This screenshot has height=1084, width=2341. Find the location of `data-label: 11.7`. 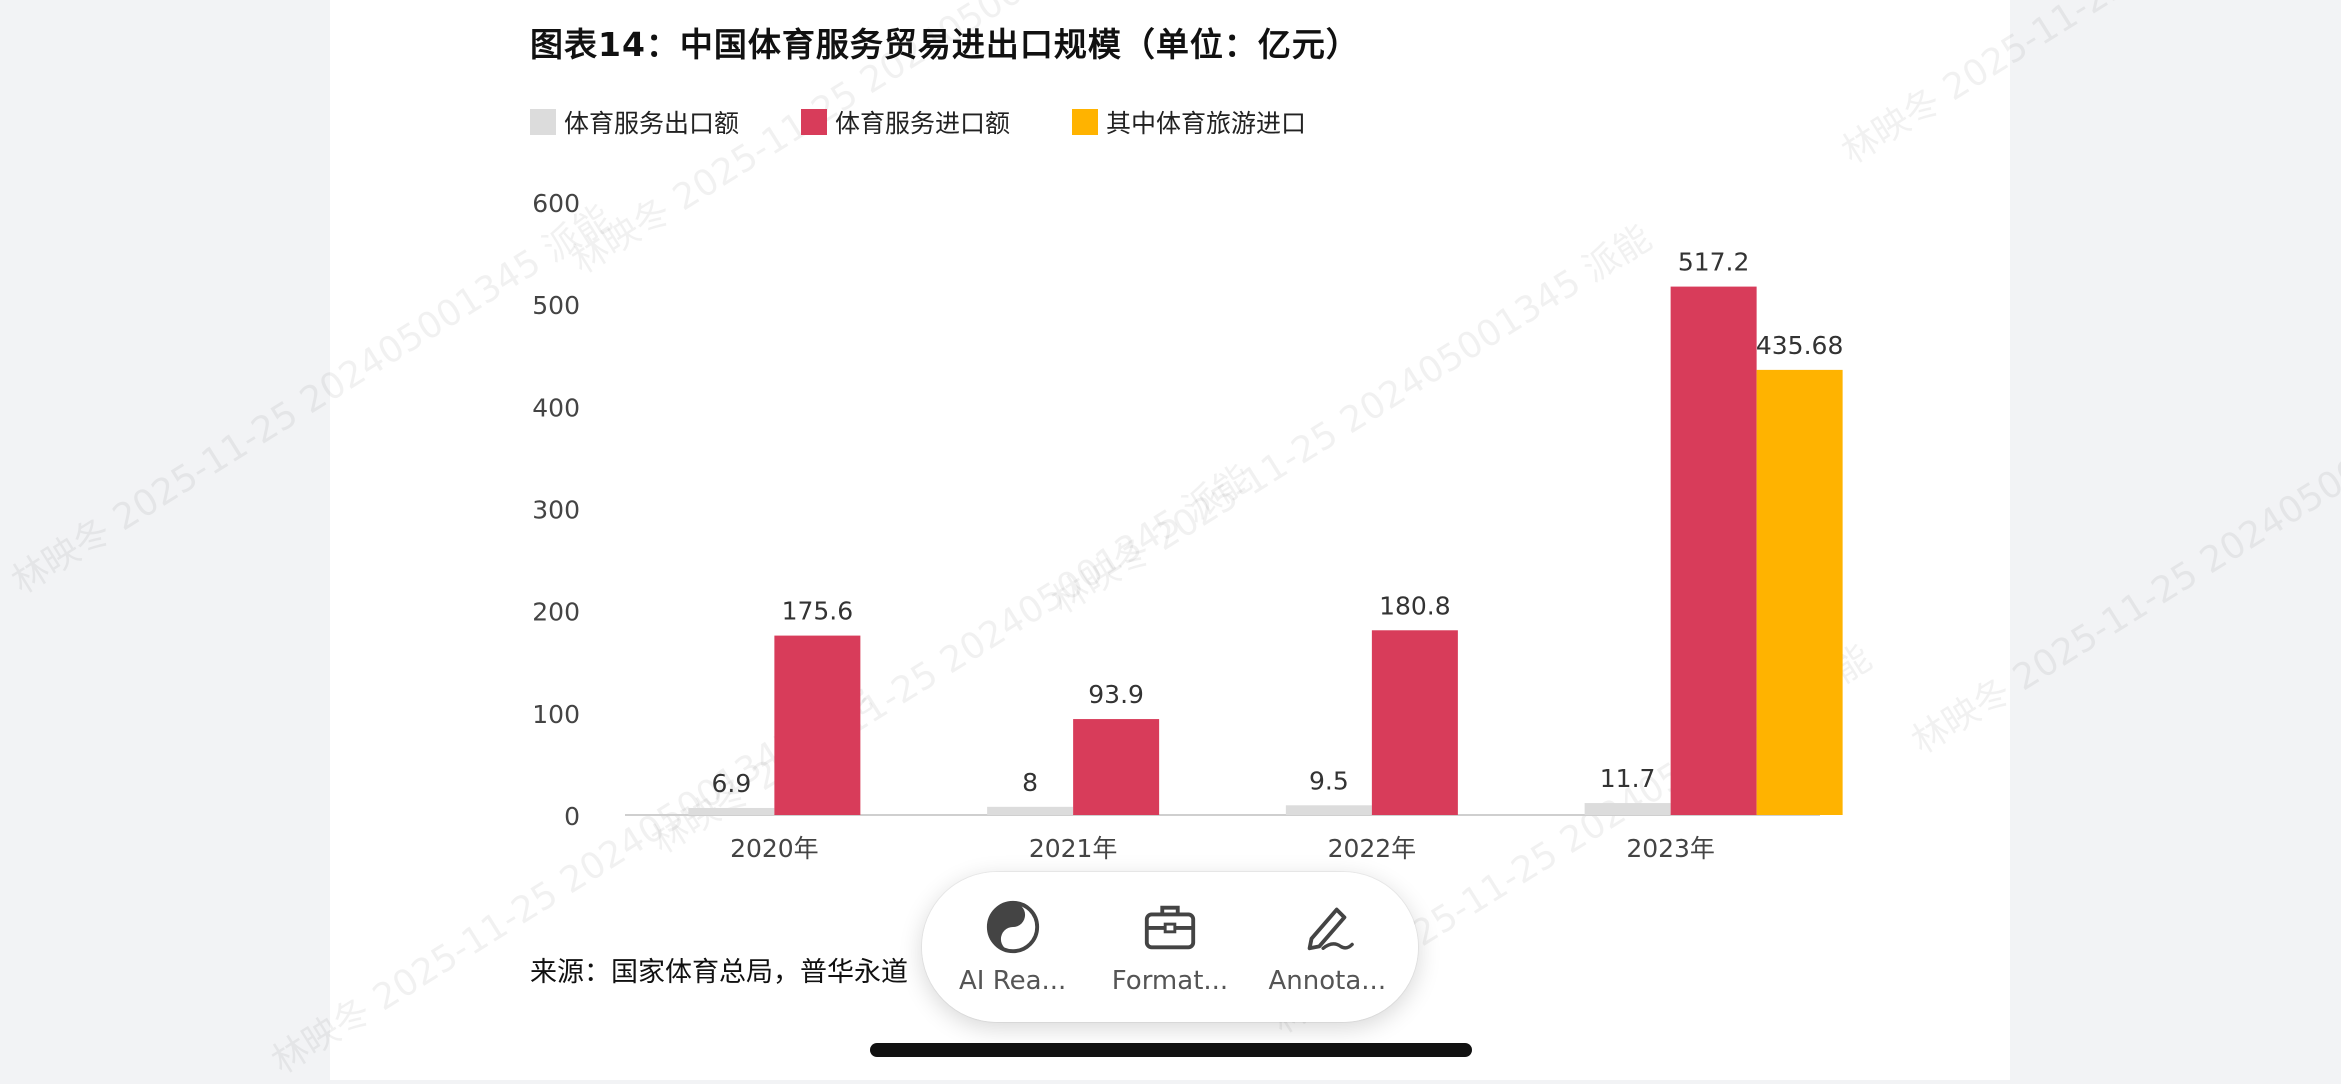

data-label: 11.7 is located at coordinates (1628, 778).